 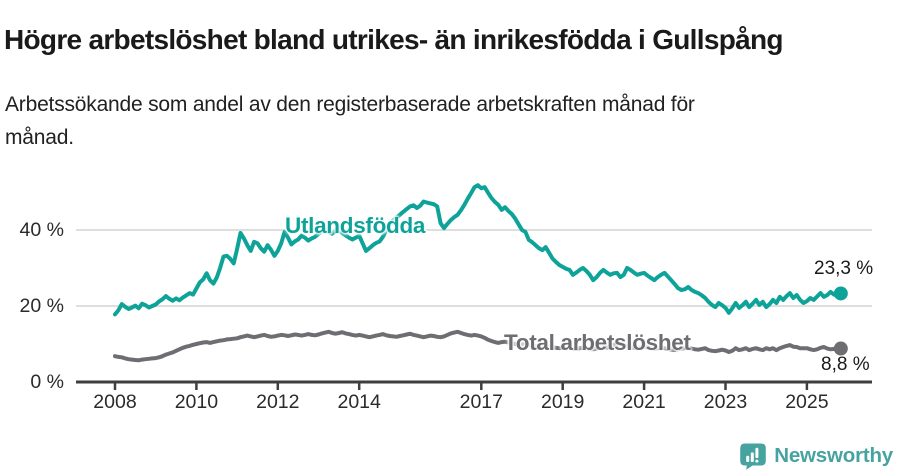 I want to click on x-tick-label-2023: 2023, so click(x=725, y=402).